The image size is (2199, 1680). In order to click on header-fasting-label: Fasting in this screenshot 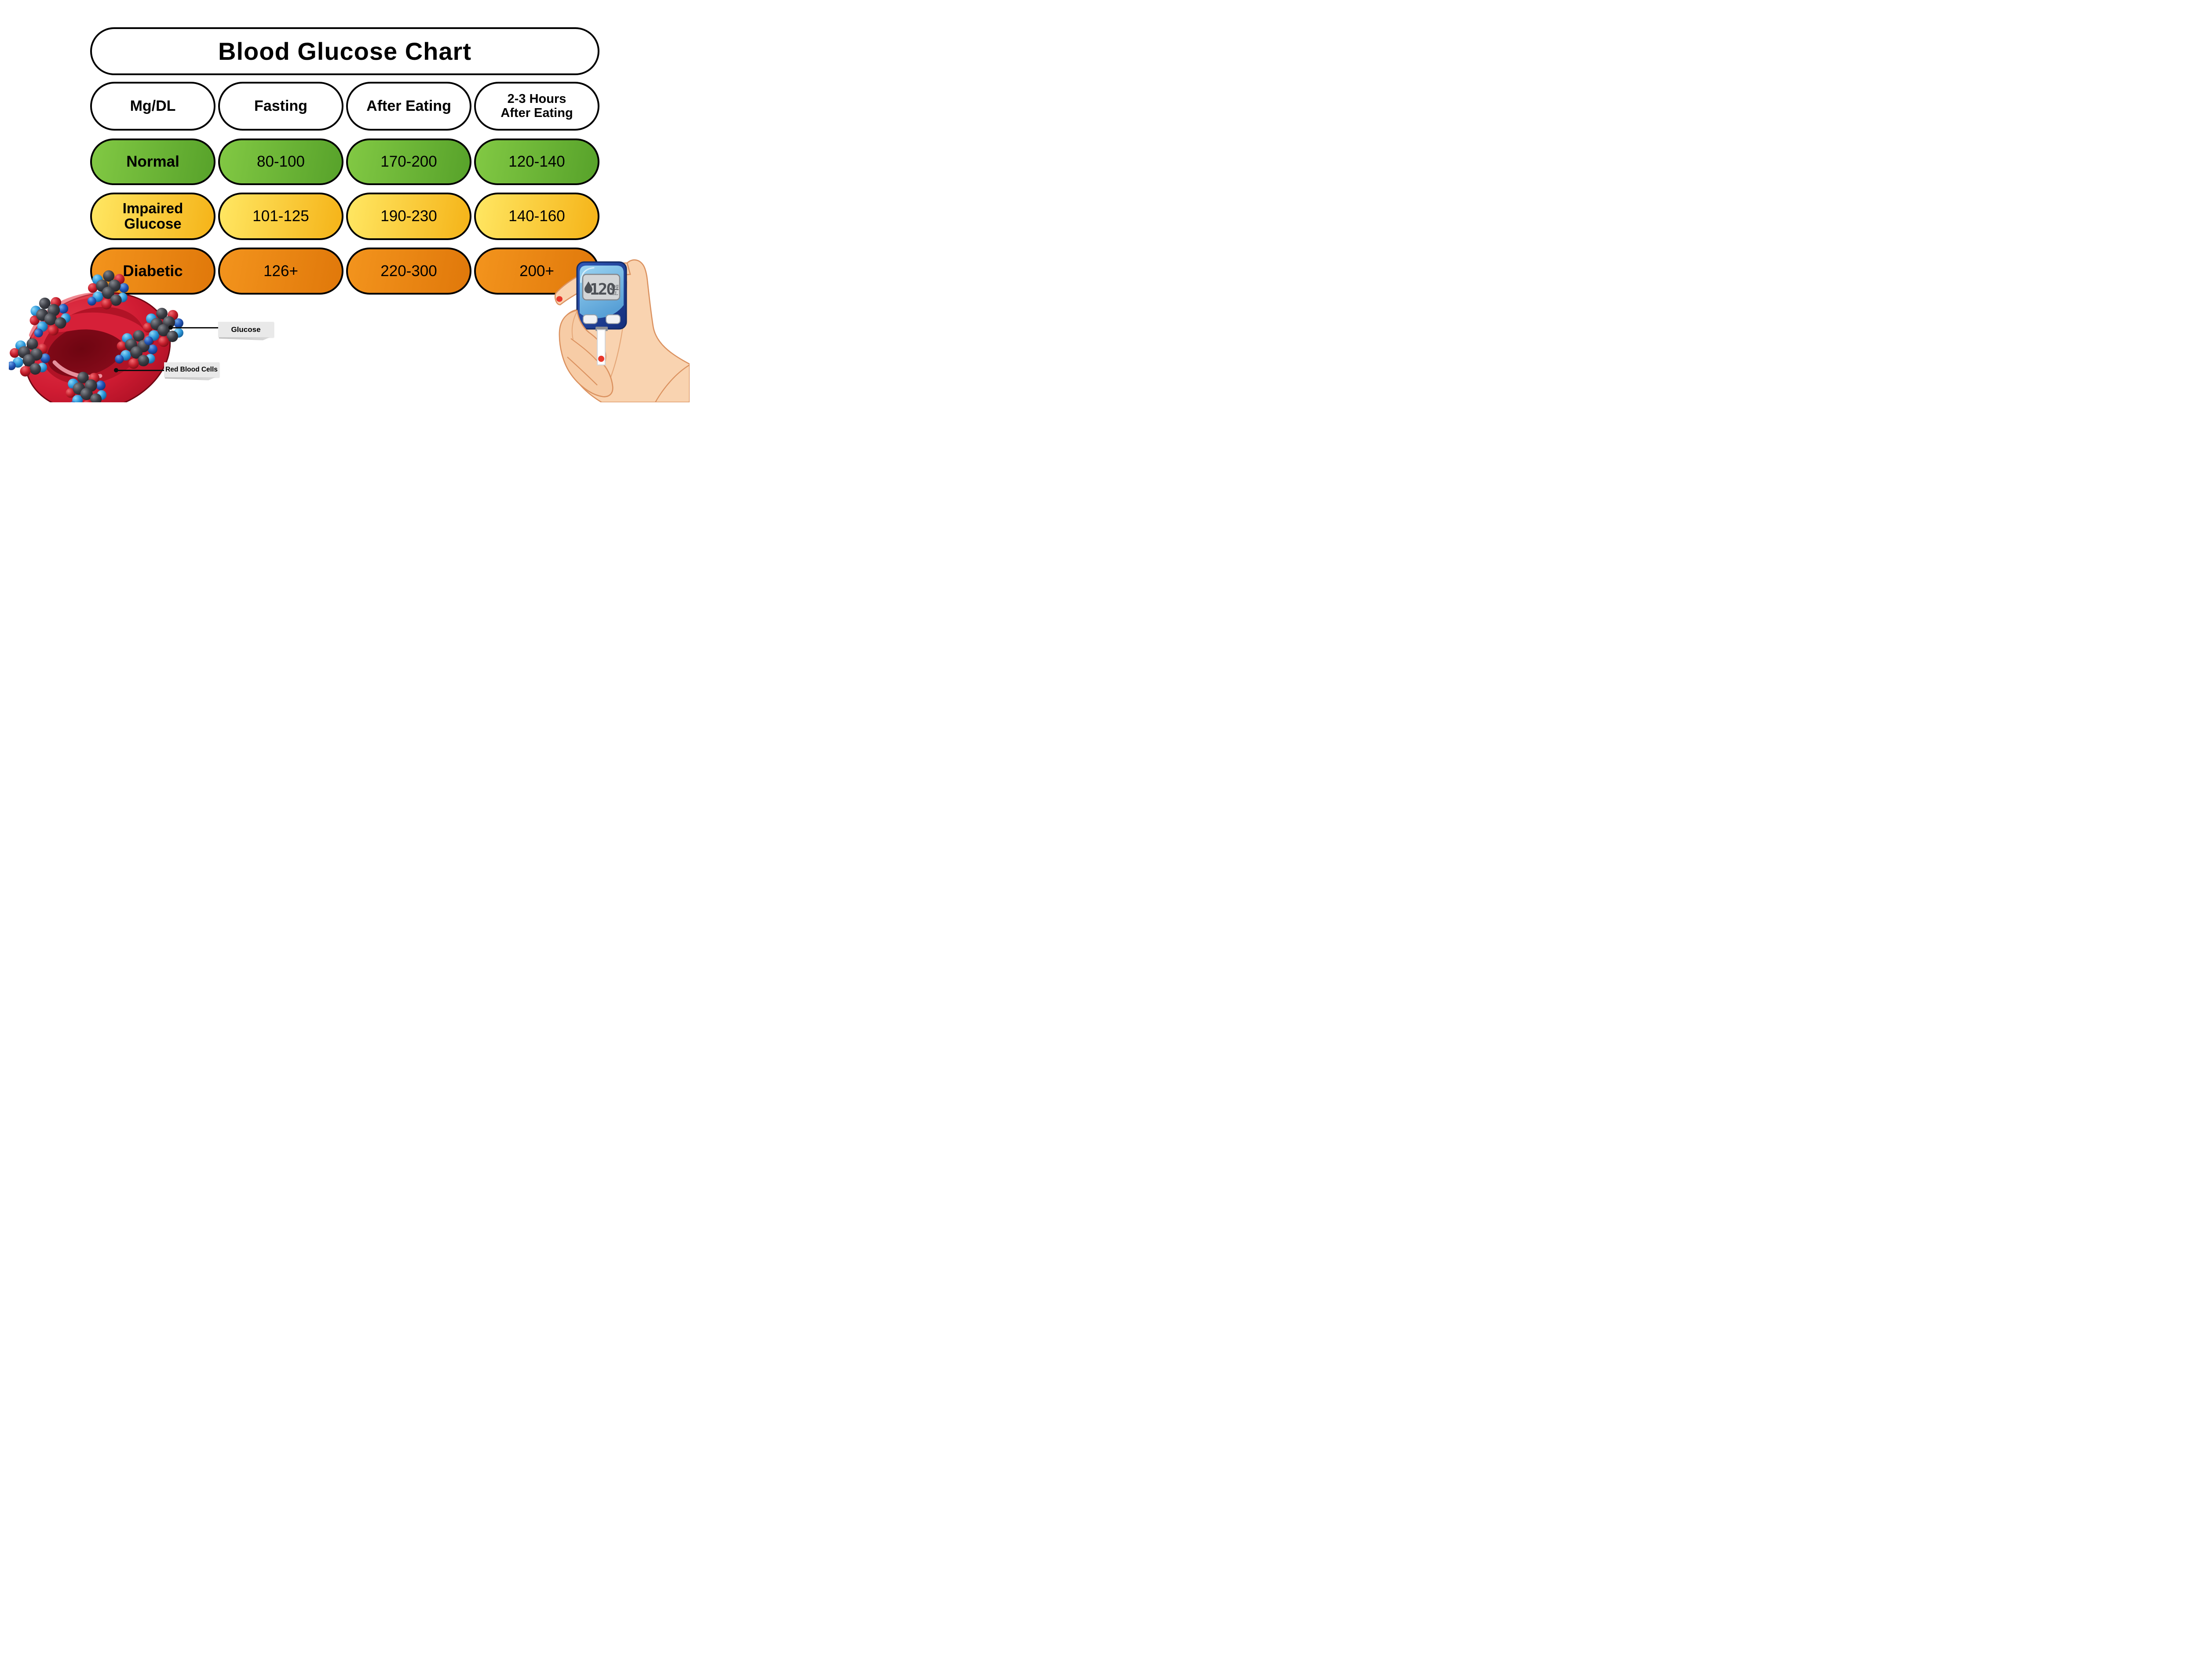, I will do `click(280, 106)`.